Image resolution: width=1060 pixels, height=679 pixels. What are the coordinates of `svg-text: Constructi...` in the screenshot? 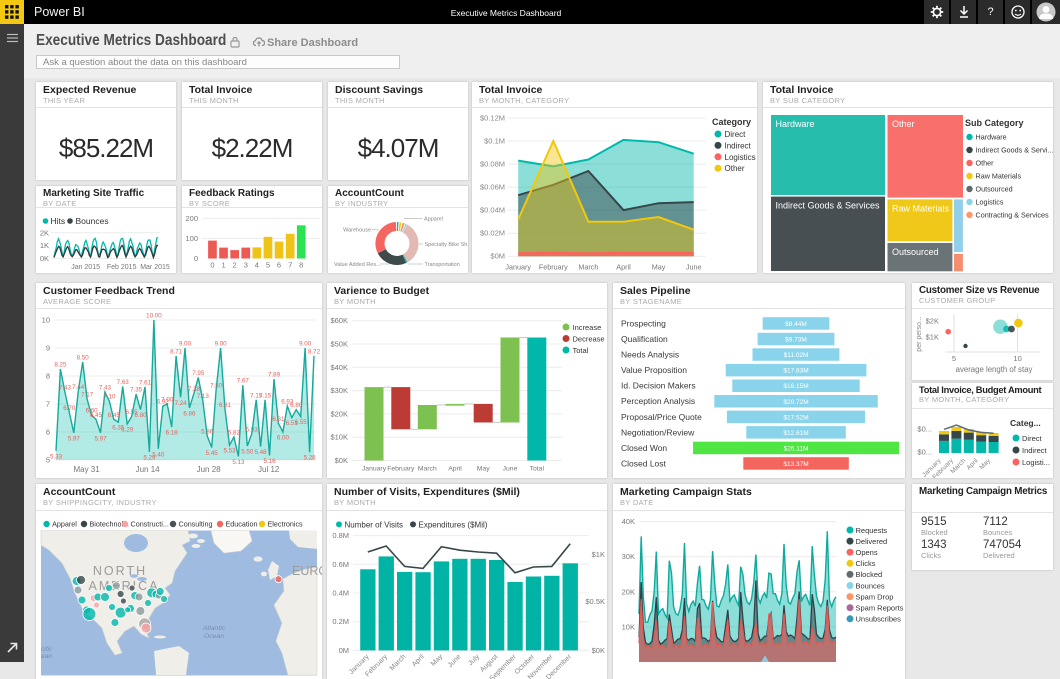 It's located at (150, 524).